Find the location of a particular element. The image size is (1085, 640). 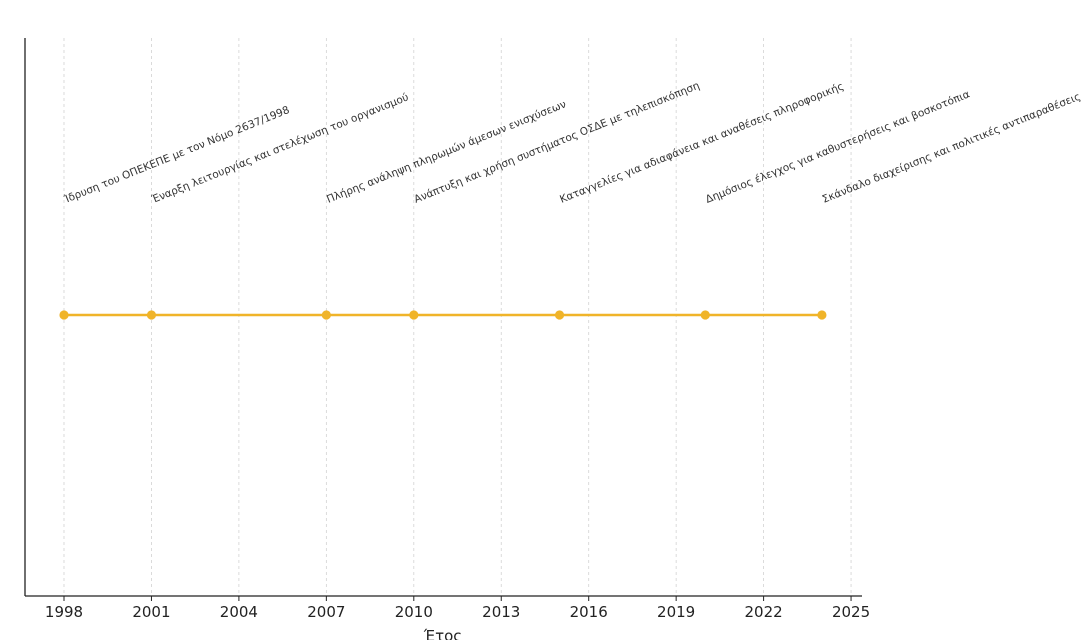

x-tick-label: 2007 is located at coordinates (326, 612).